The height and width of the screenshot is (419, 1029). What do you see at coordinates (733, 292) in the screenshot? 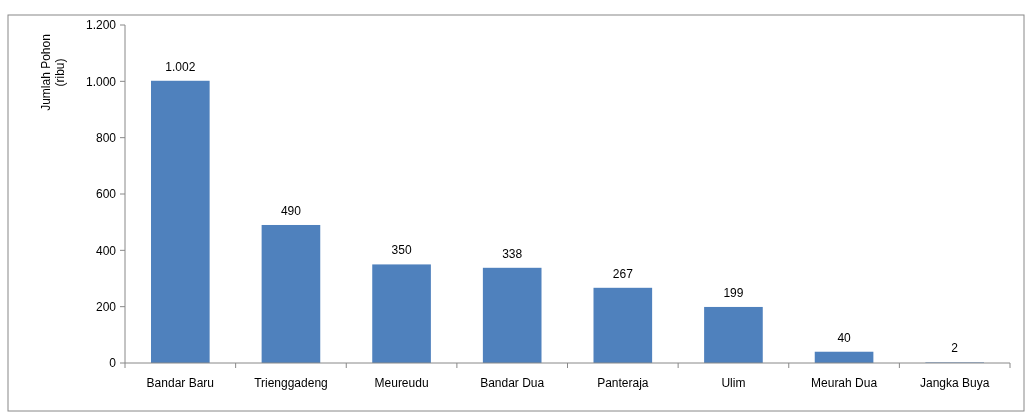
I see `data-label: 199` at bounding box center [733, 292].